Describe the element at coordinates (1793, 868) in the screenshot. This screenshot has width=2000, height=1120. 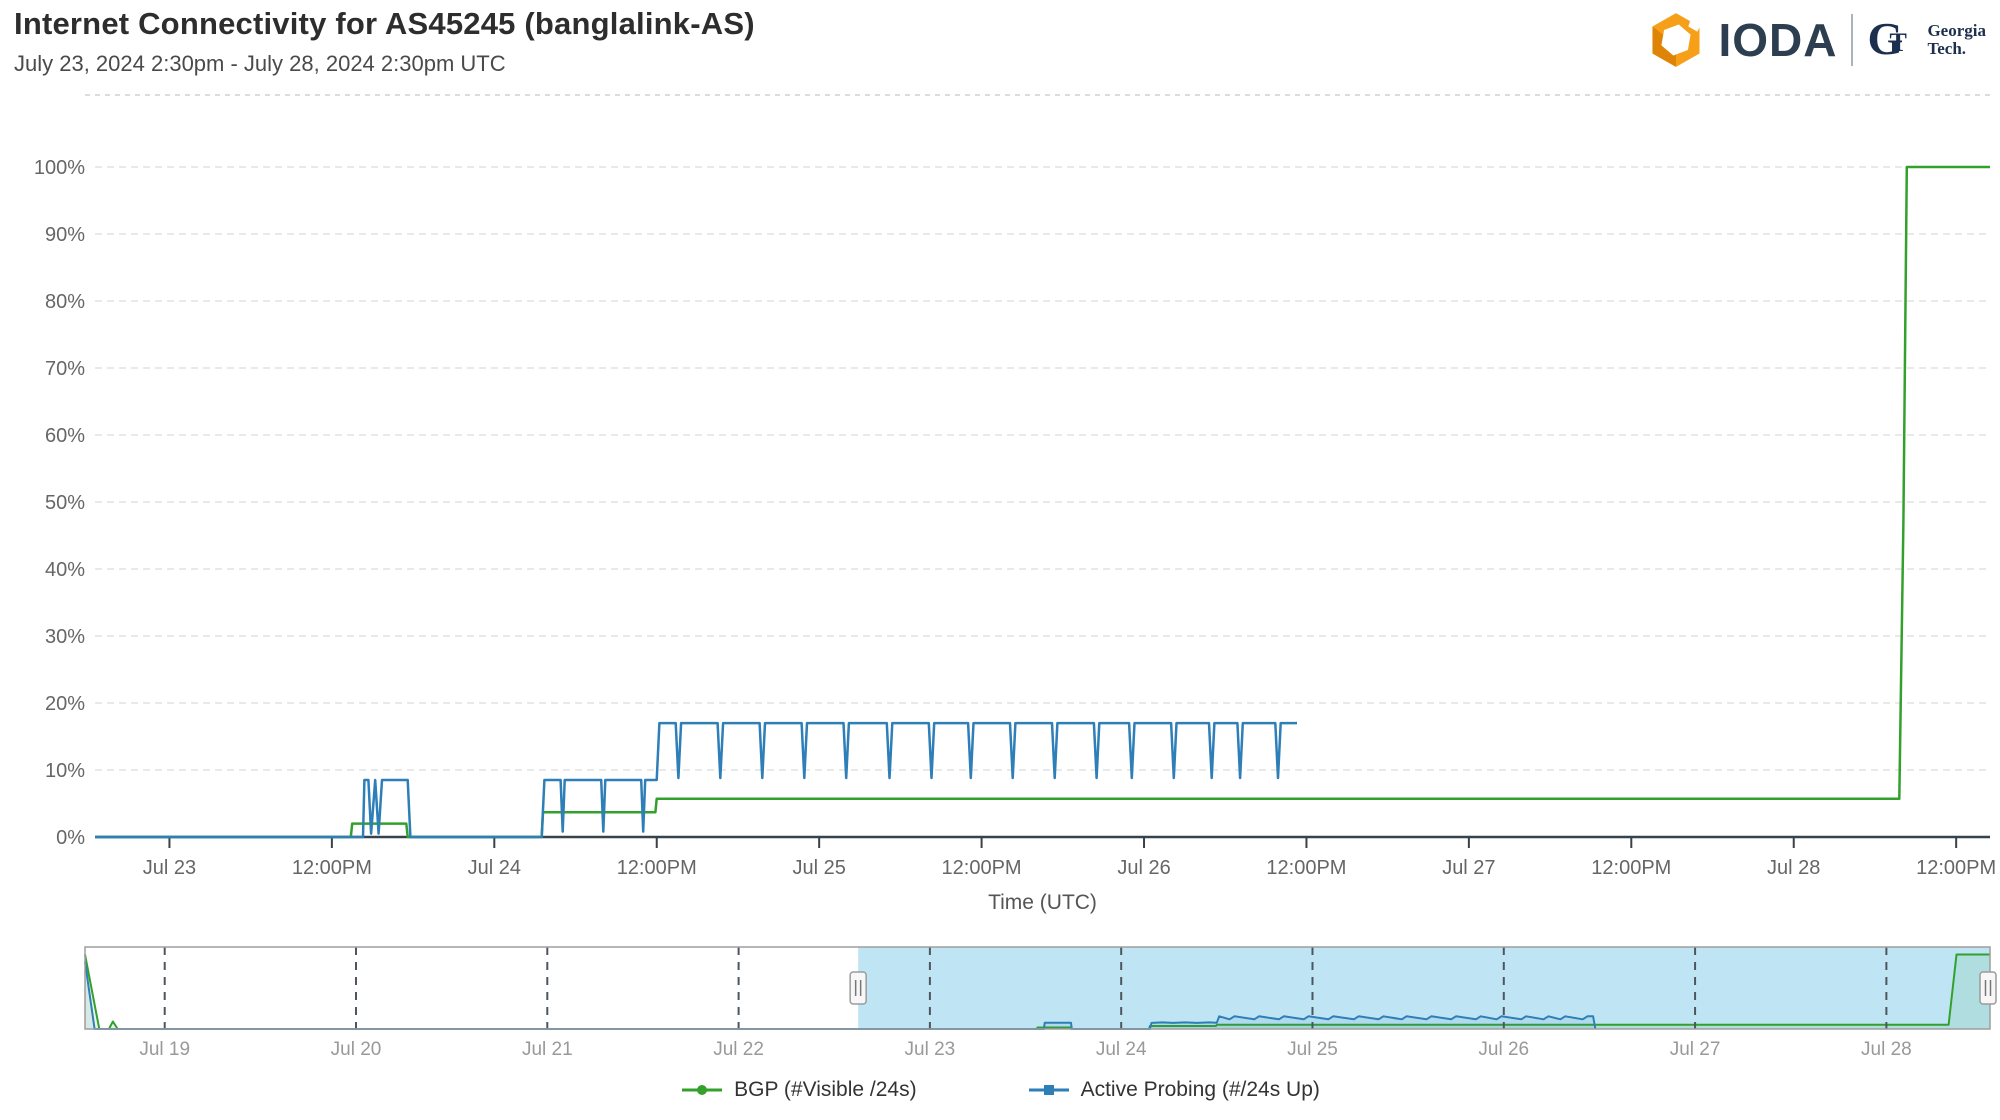
I see `x-axis-label: Jul 28` at that location.